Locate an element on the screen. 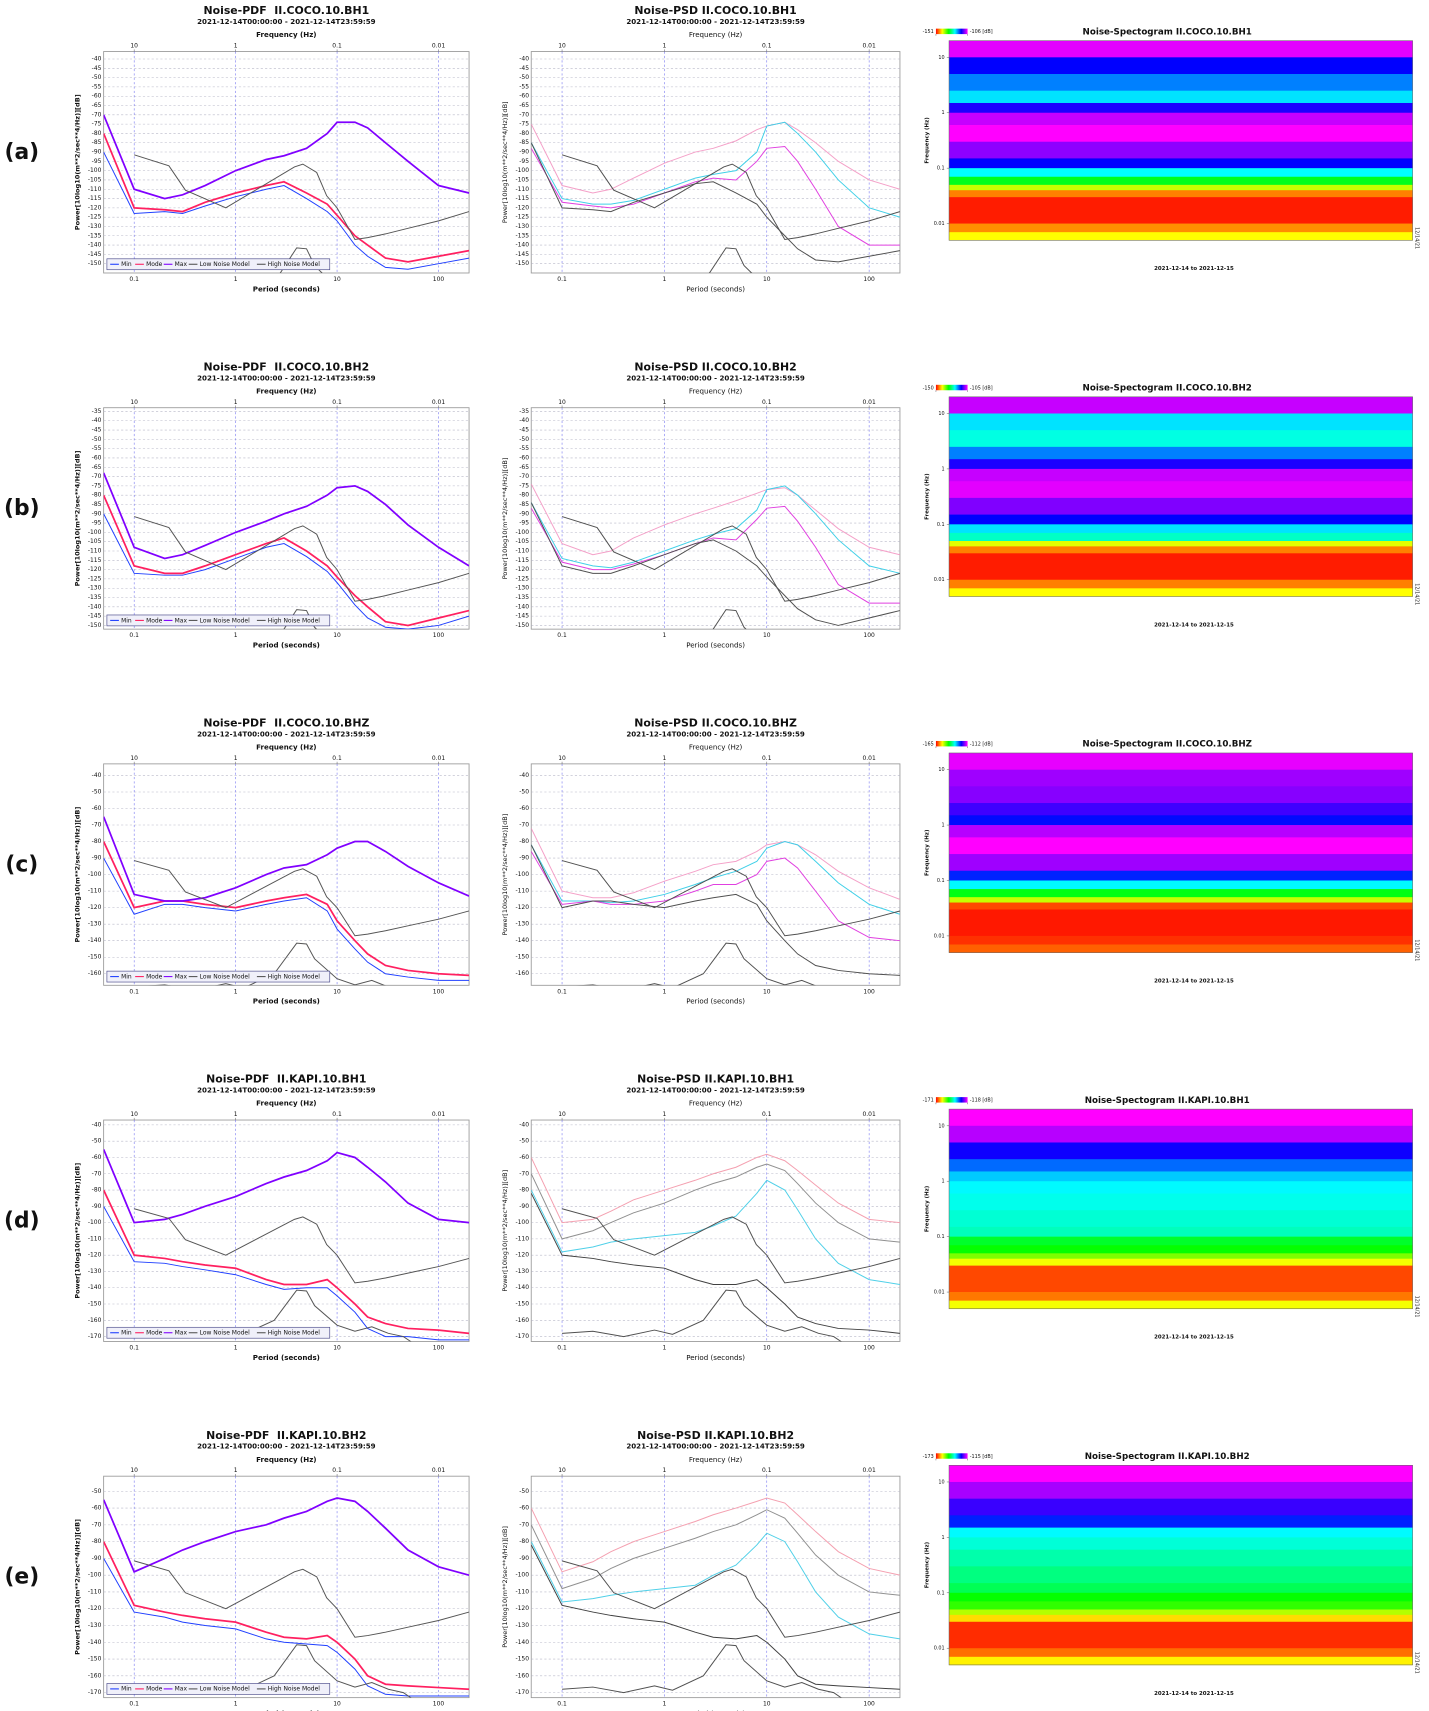 This screenshot has height=1711, width=1429. chart-title: Noise-PSD II.KAPI.10.BH1 is located at coordinates (715, 1079).